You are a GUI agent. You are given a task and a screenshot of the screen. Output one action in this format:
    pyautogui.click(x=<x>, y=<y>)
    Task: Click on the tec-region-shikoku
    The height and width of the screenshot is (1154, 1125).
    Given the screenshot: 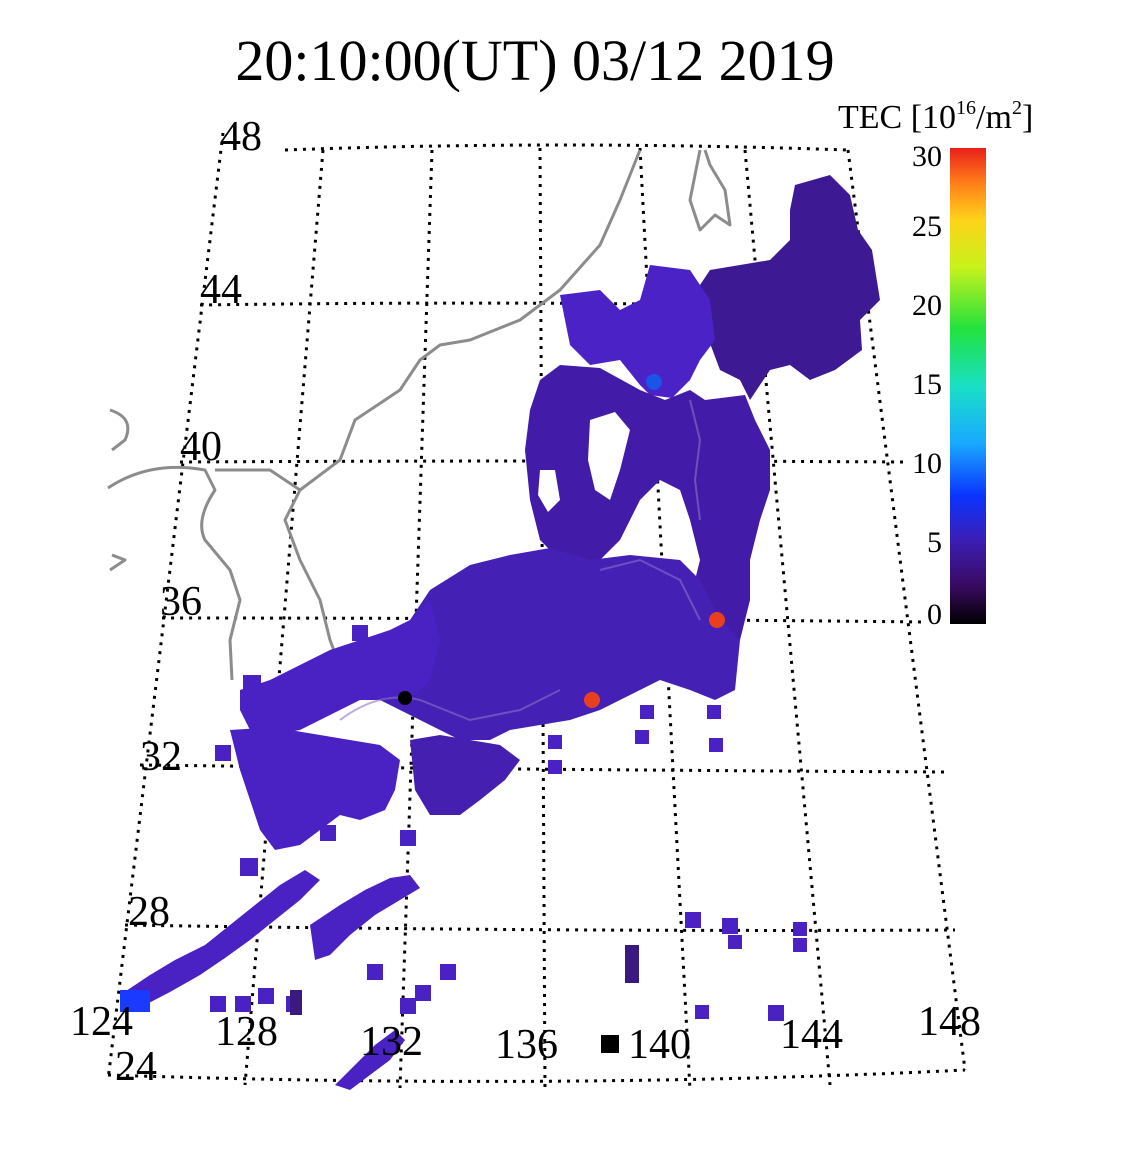 What is the action you would take?
    pyautogui.click(x=465, y=775)
    